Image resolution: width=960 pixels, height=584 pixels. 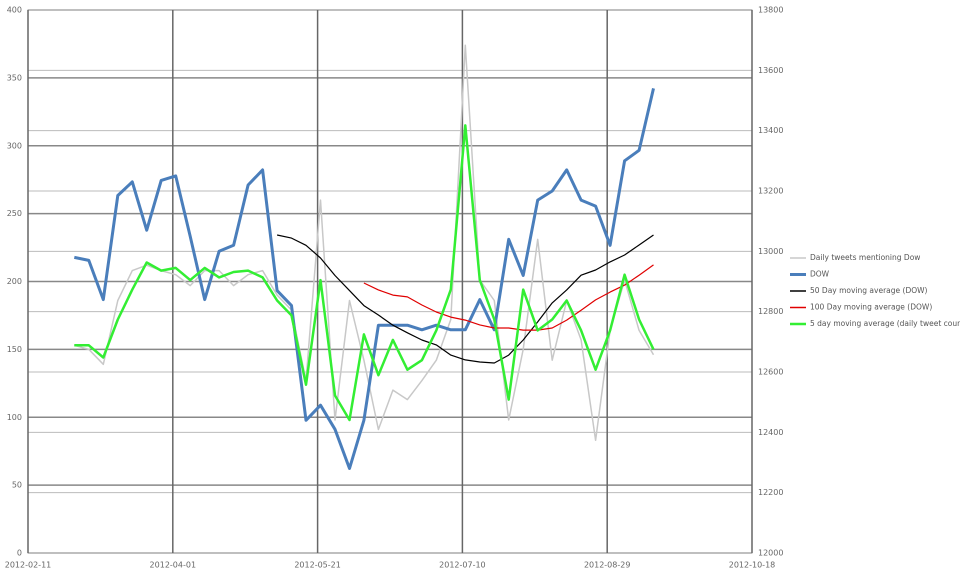 I want to click on y2-tick-label: 13400, so click(x=770, y=130).